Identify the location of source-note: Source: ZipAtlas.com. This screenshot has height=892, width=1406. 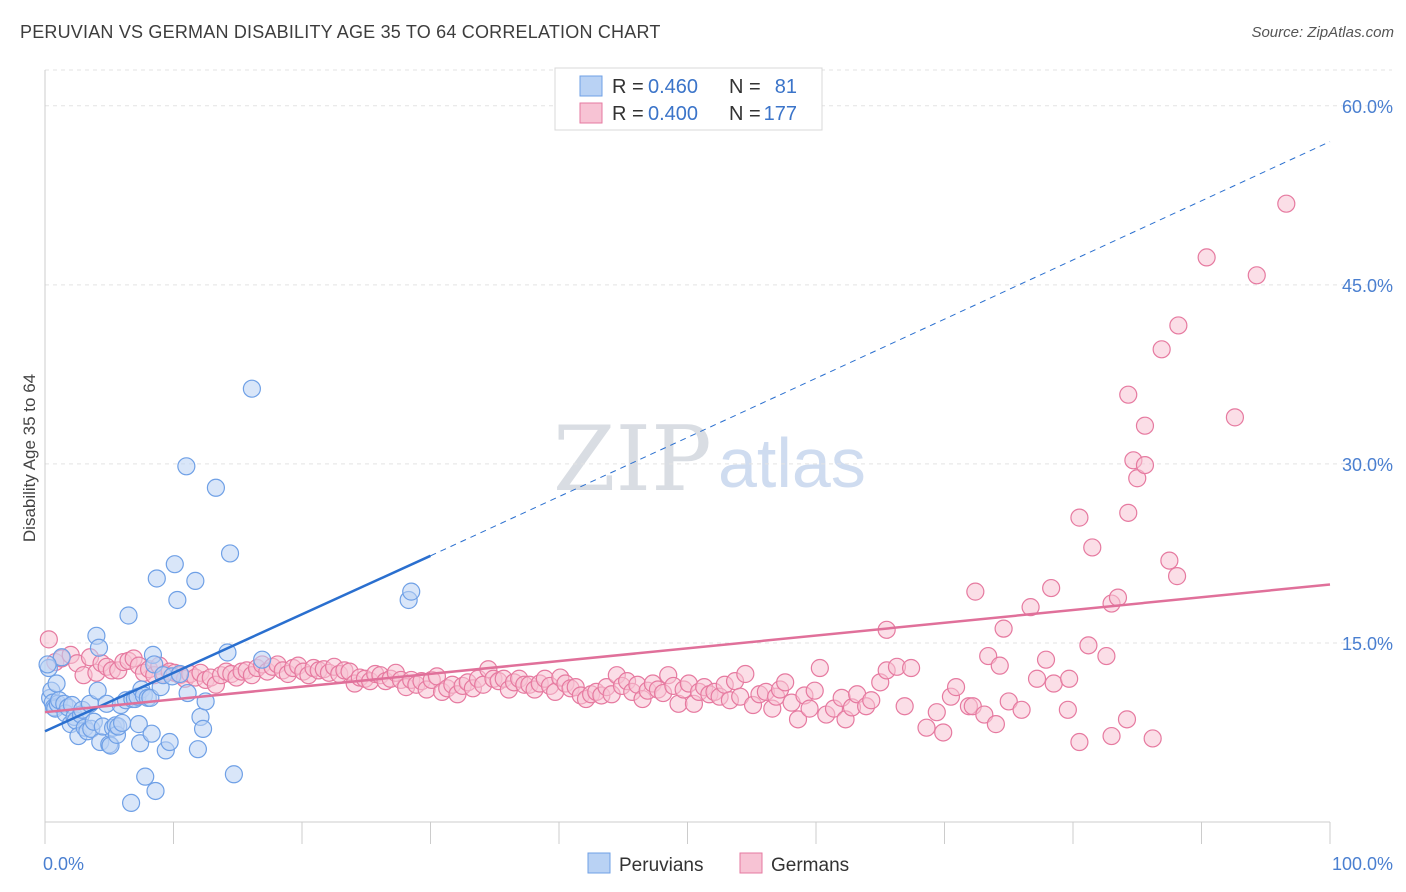
(1322, 32).